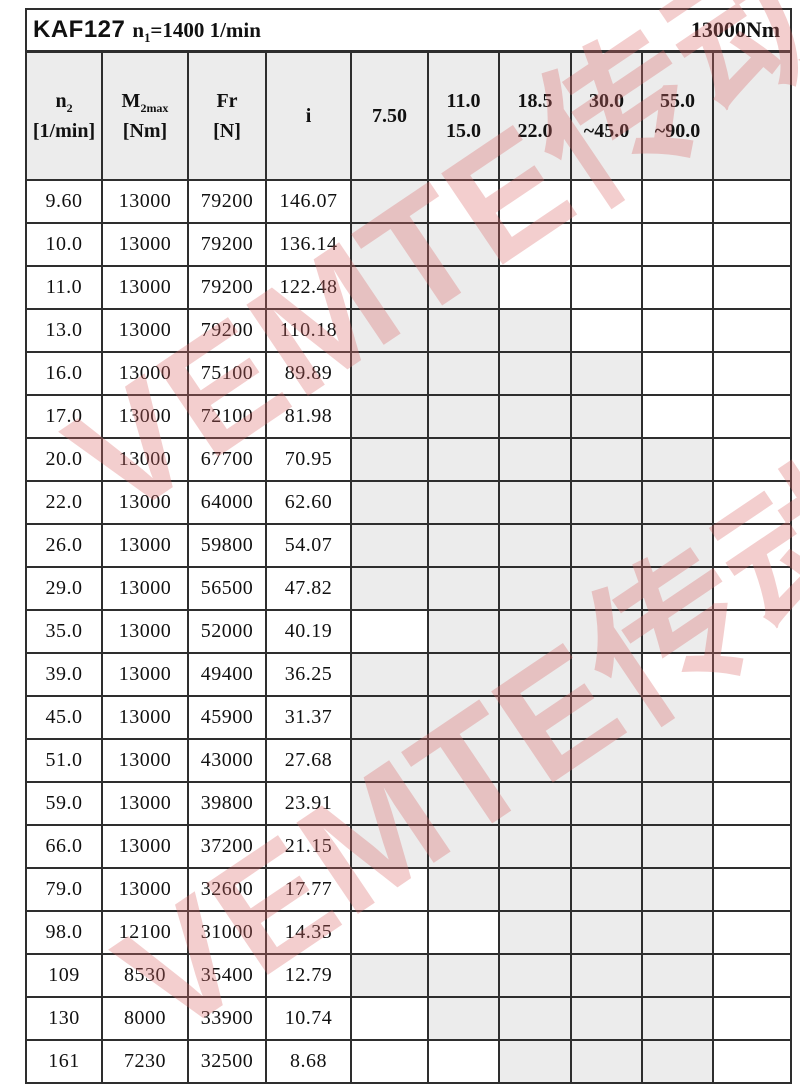 This screenshot has height=1084, width=800. What do you see at coordinates (64, 717) in the screenshot?
I see `cell-n2: 45.0` at bounding box center [64, 717].